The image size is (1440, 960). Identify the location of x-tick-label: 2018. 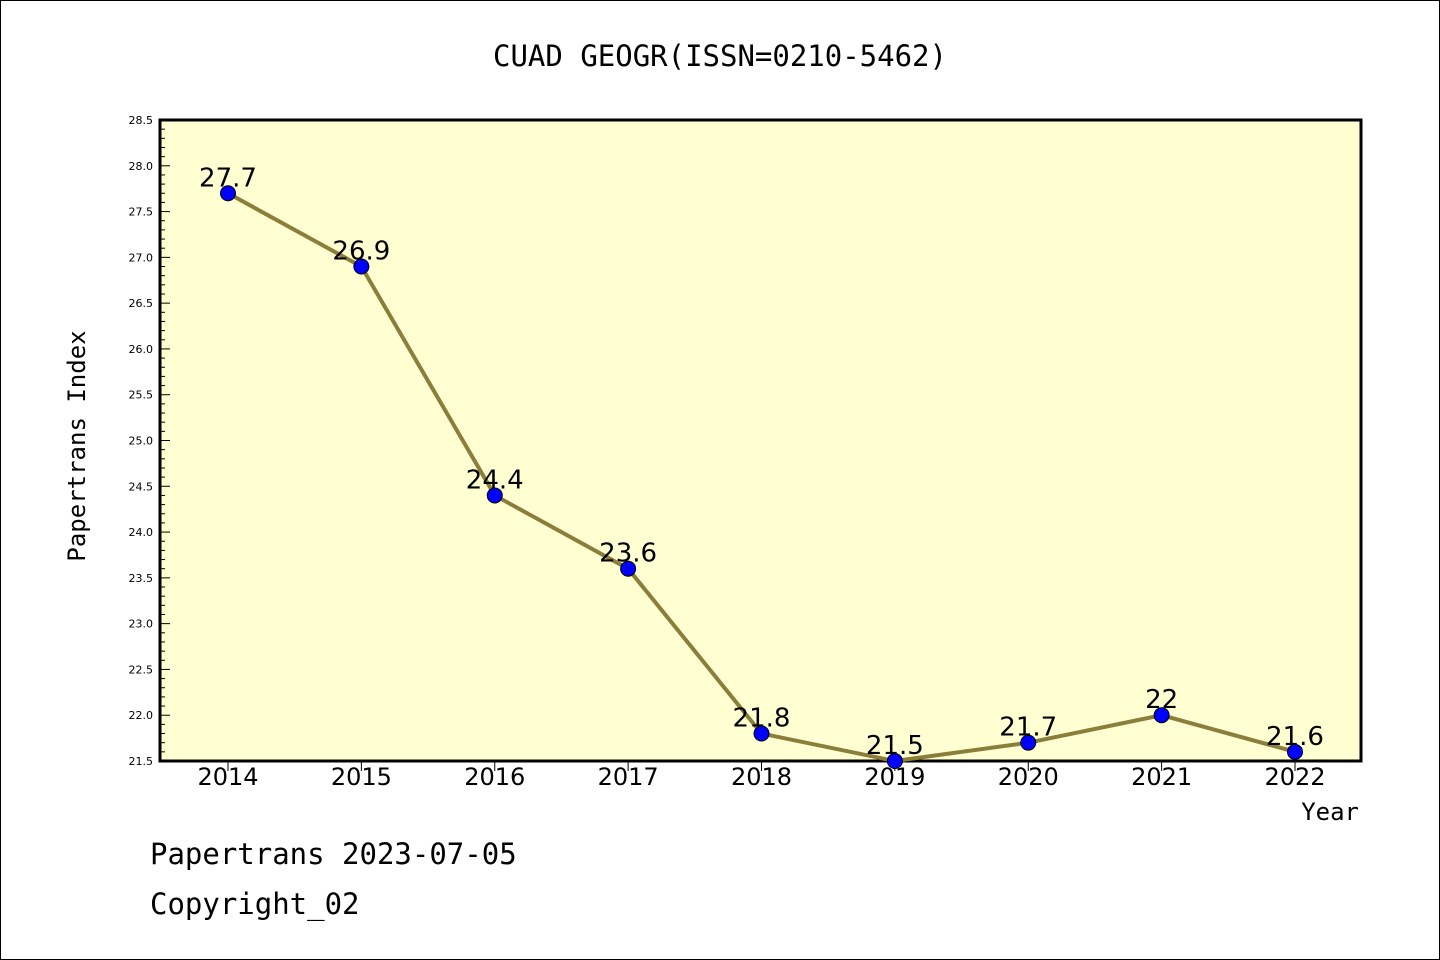
(761, 777).